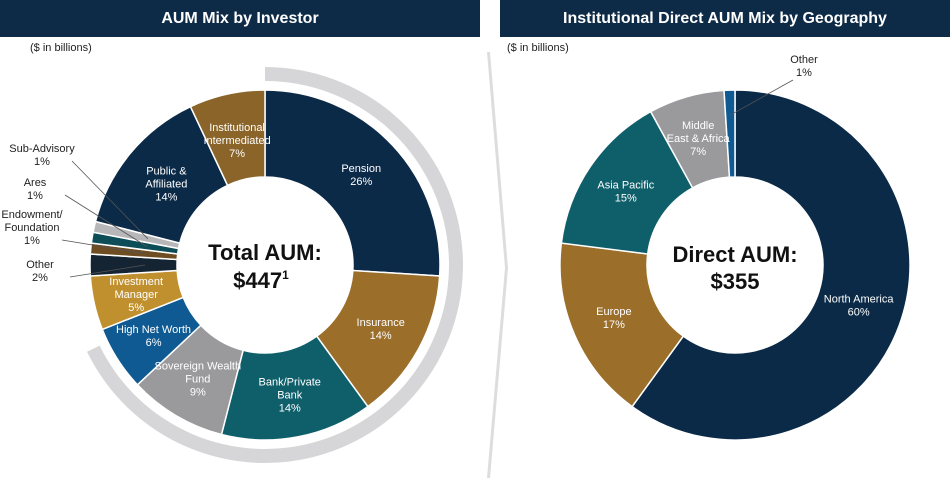 Image resolution: width=950 pixels, height=485 pixels. Describe the element at coordinates (32, 228) in the screenshot. I see `label-endowment-foundation: Endowment/Foundation 1%` at that location.